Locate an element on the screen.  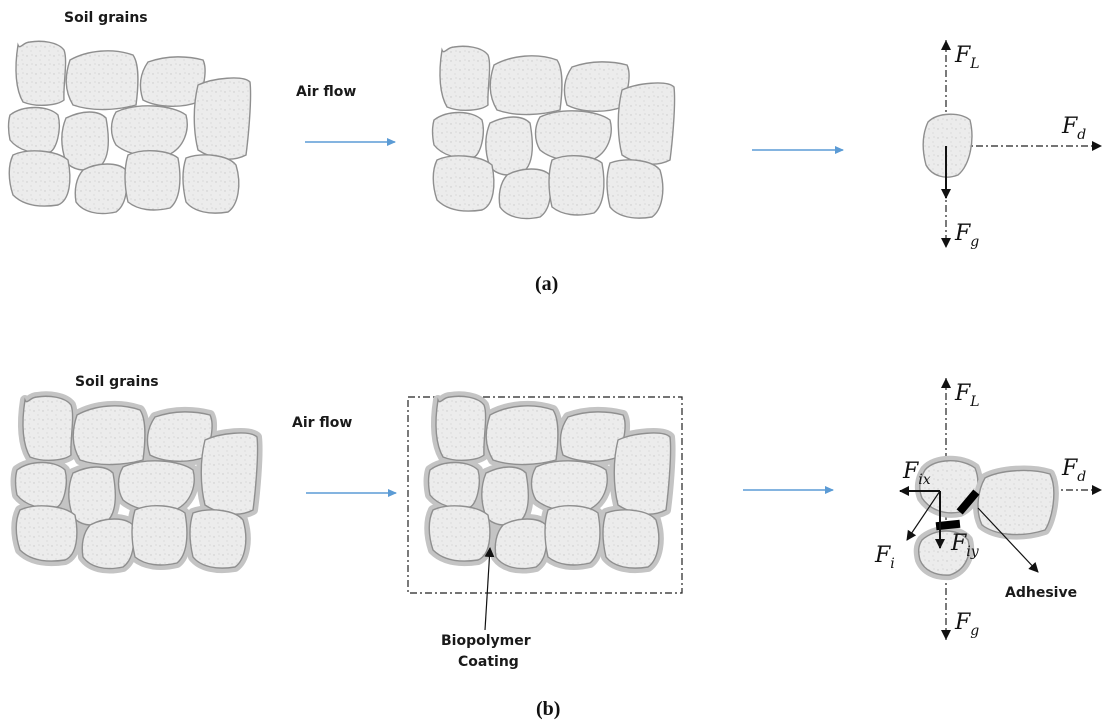
fiy-force-label: Fiy is located at coordinates (965, 545).